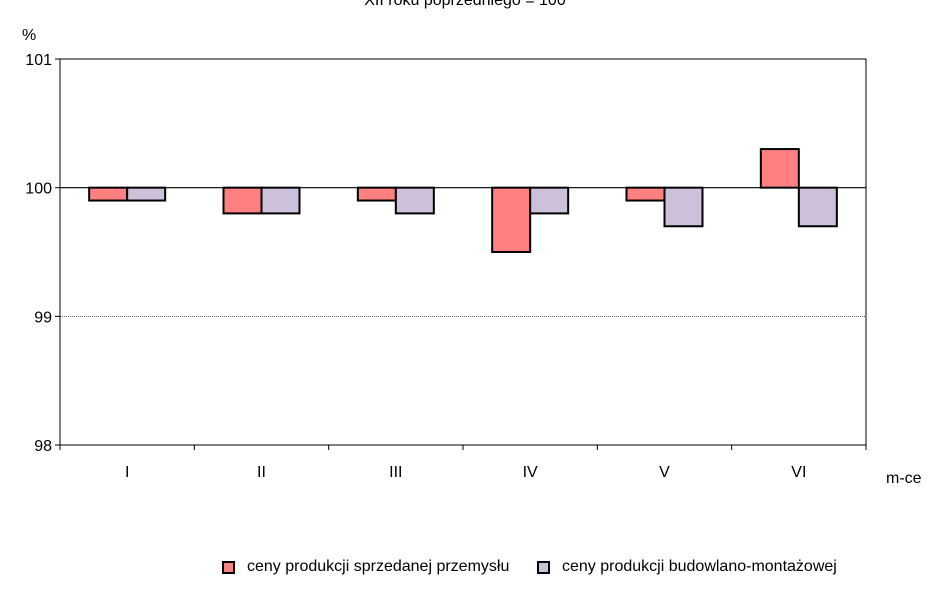 This screenshot has width=934, height=603. I want to click on legend-item-industry: ceny produkcji sprzedanej przemysłu, so click(365, 567).